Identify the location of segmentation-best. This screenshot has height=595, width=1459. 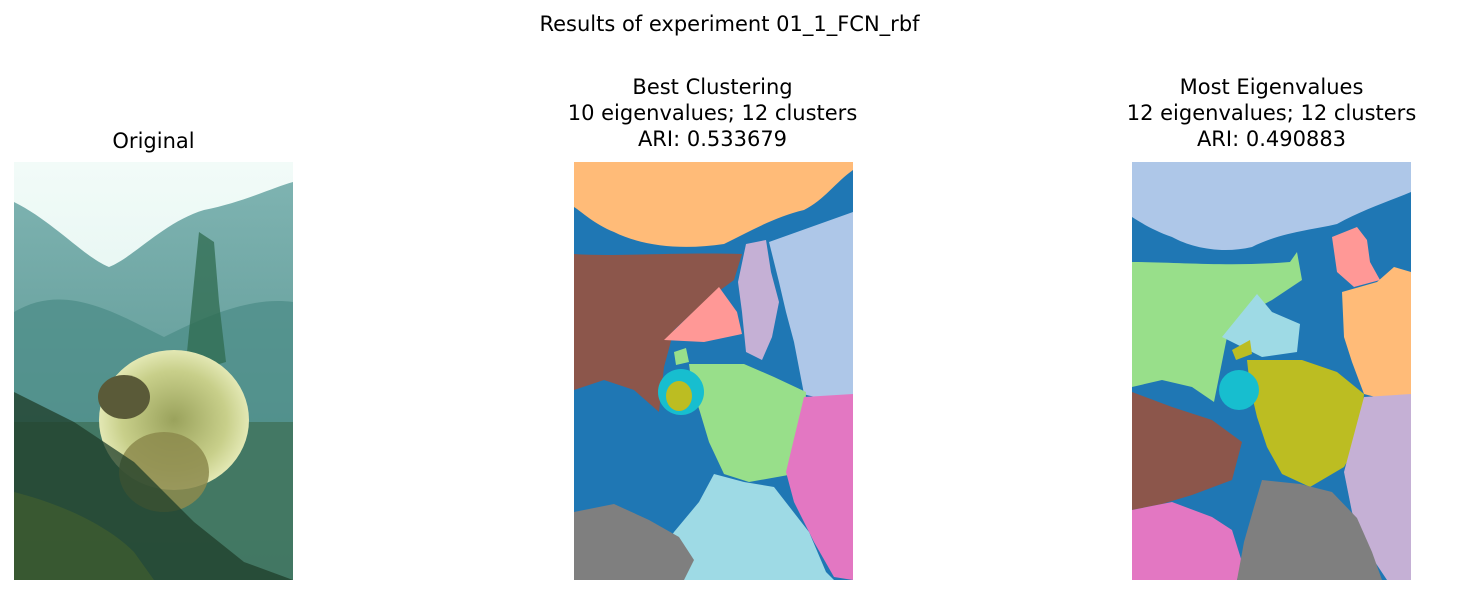
(713, 371).